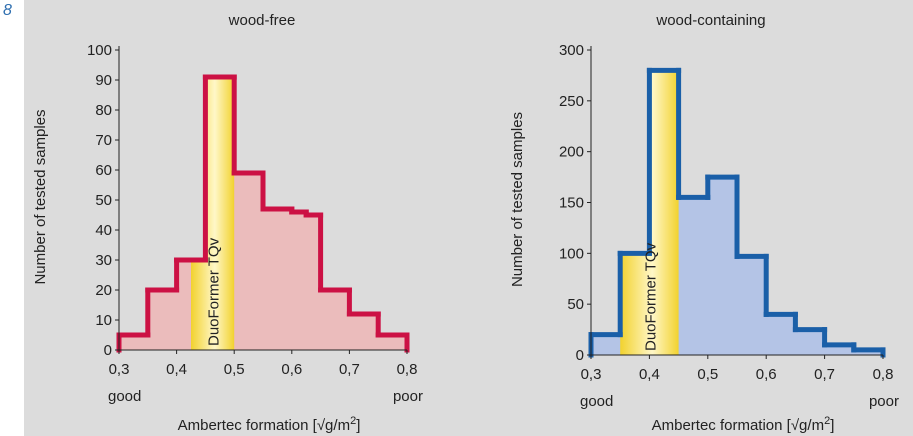  What do you see at coordinates (571, 101) in the screenshot?
I see `y-tick-label: 250` at bounding box center [571, 101].